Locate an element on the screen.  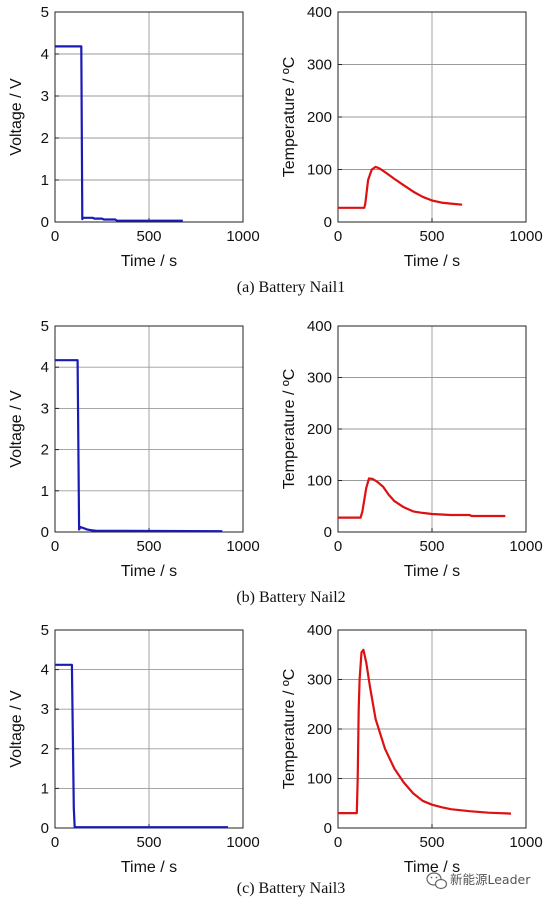
caption-c: (c) Battery Nail3 is located at coordinates (291, 888).